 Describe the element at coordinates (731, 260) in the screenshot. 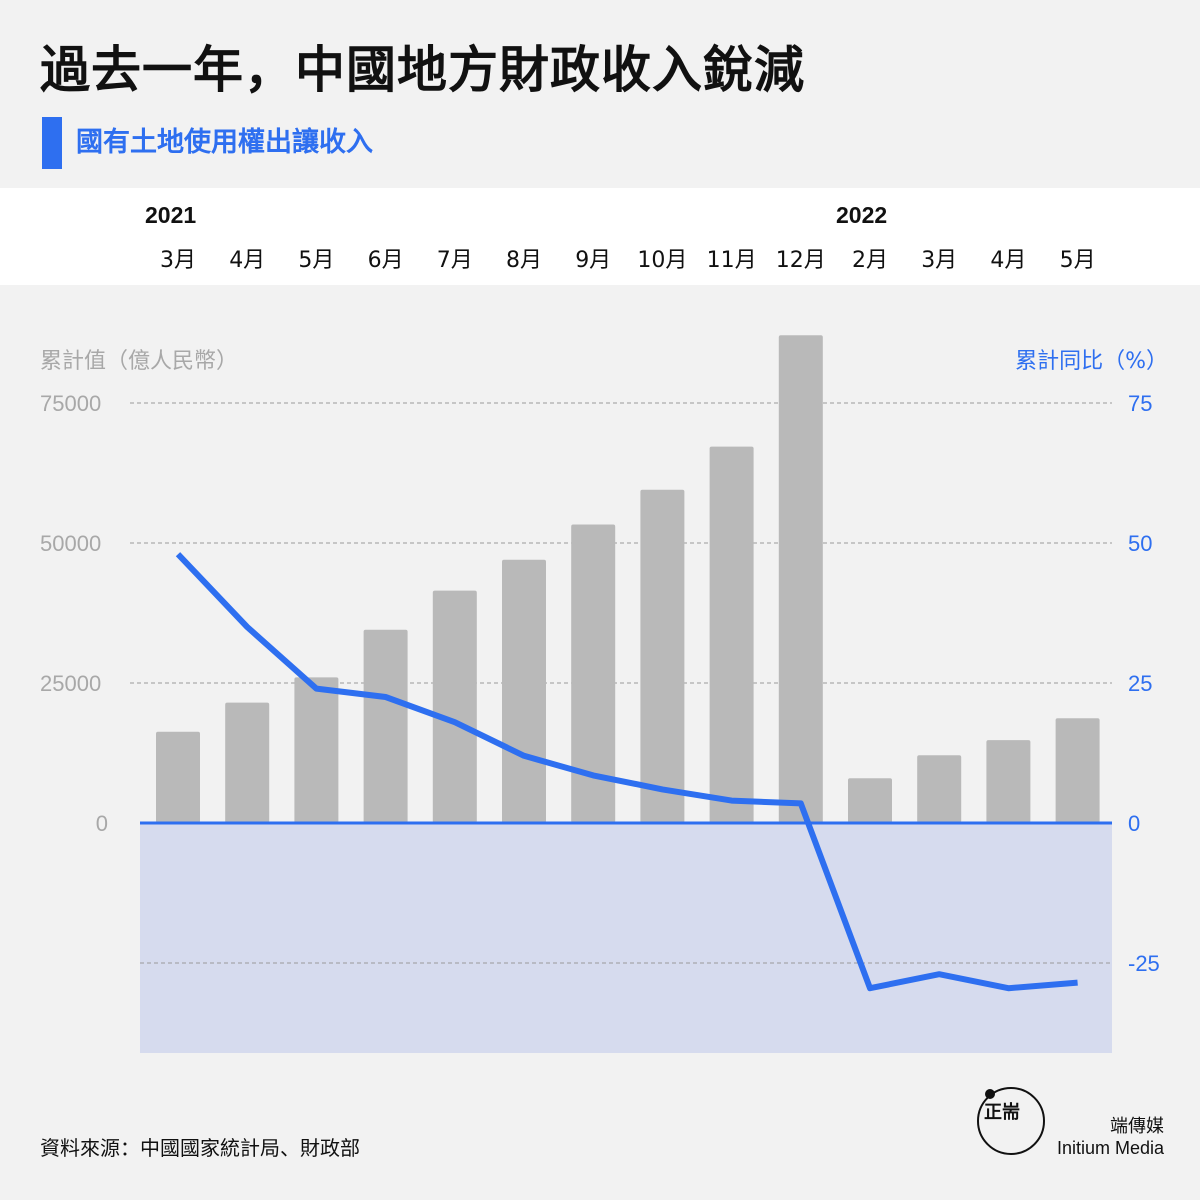

I see `month-label: 11月` at that location.